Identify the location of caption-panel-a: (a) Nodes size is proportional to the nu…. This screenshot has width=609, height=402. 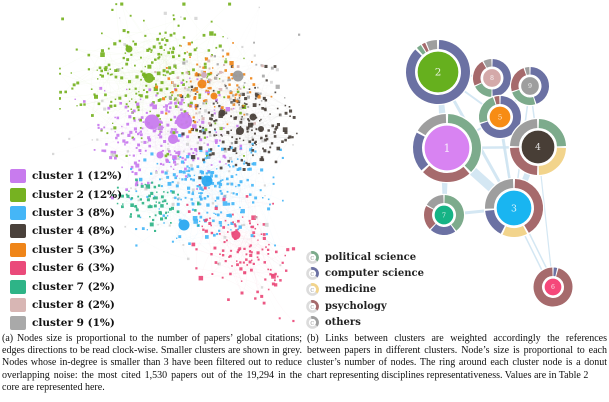
(152, 363).